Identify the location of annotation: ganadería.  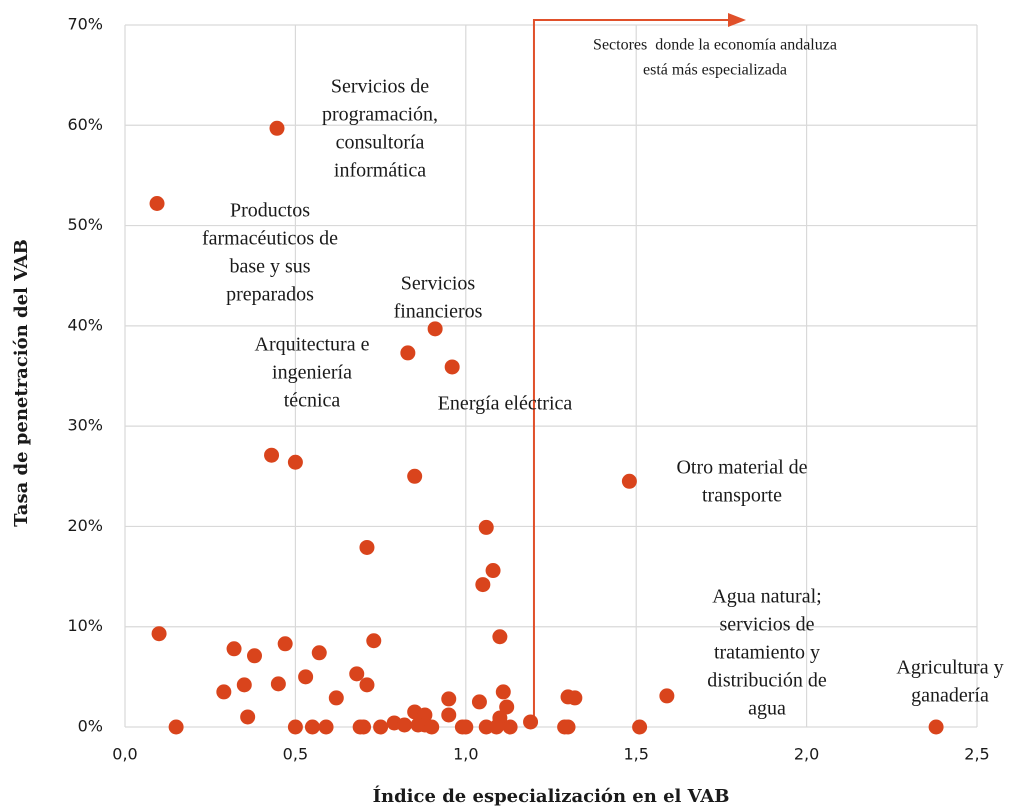
(950, 696).